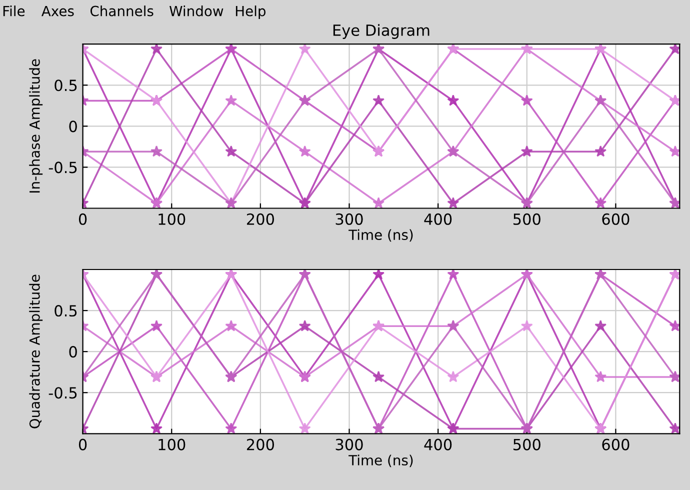 The height and width of the screenshot is (490, 690). I want to click on text: Channels, so click(122, 11).